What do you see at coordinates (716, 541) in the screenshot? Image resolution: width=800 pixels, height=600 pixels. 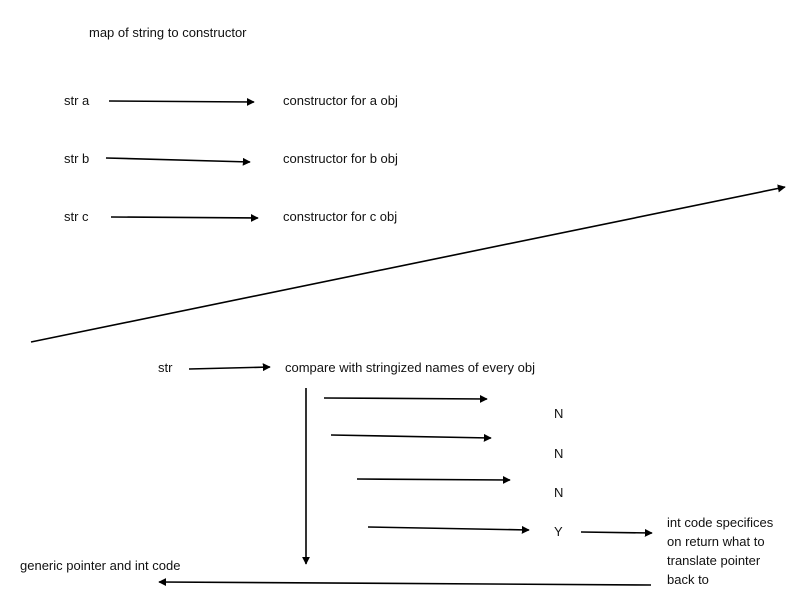 I see `match-output-line-2: on return what to` at bounding box center [716, 541].